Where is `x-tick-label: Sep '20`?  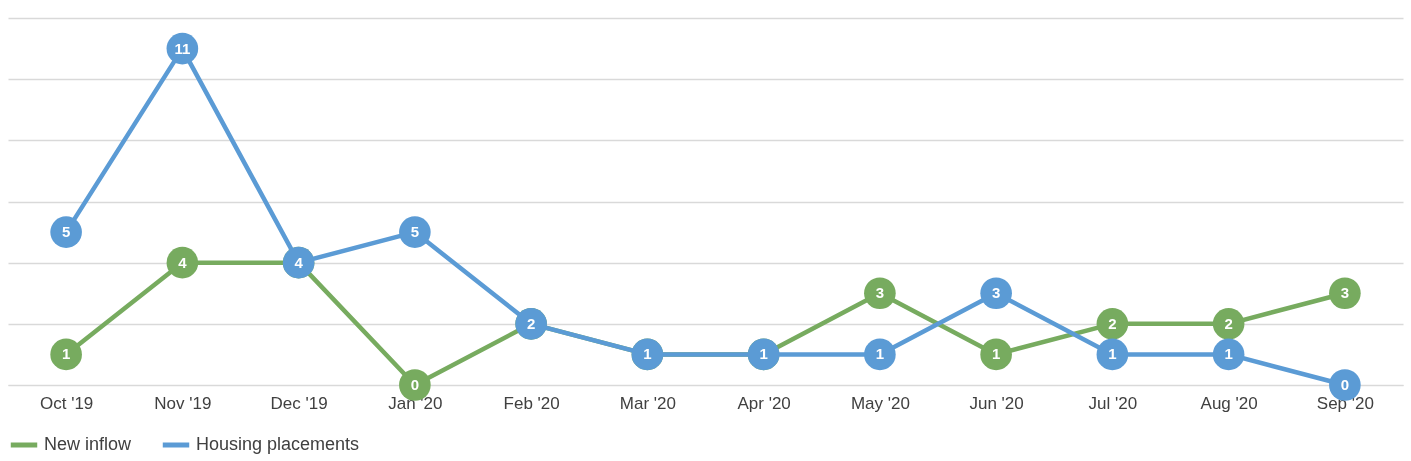
x-tick-label: Sep '20 is located at coordinates (1345, 403).